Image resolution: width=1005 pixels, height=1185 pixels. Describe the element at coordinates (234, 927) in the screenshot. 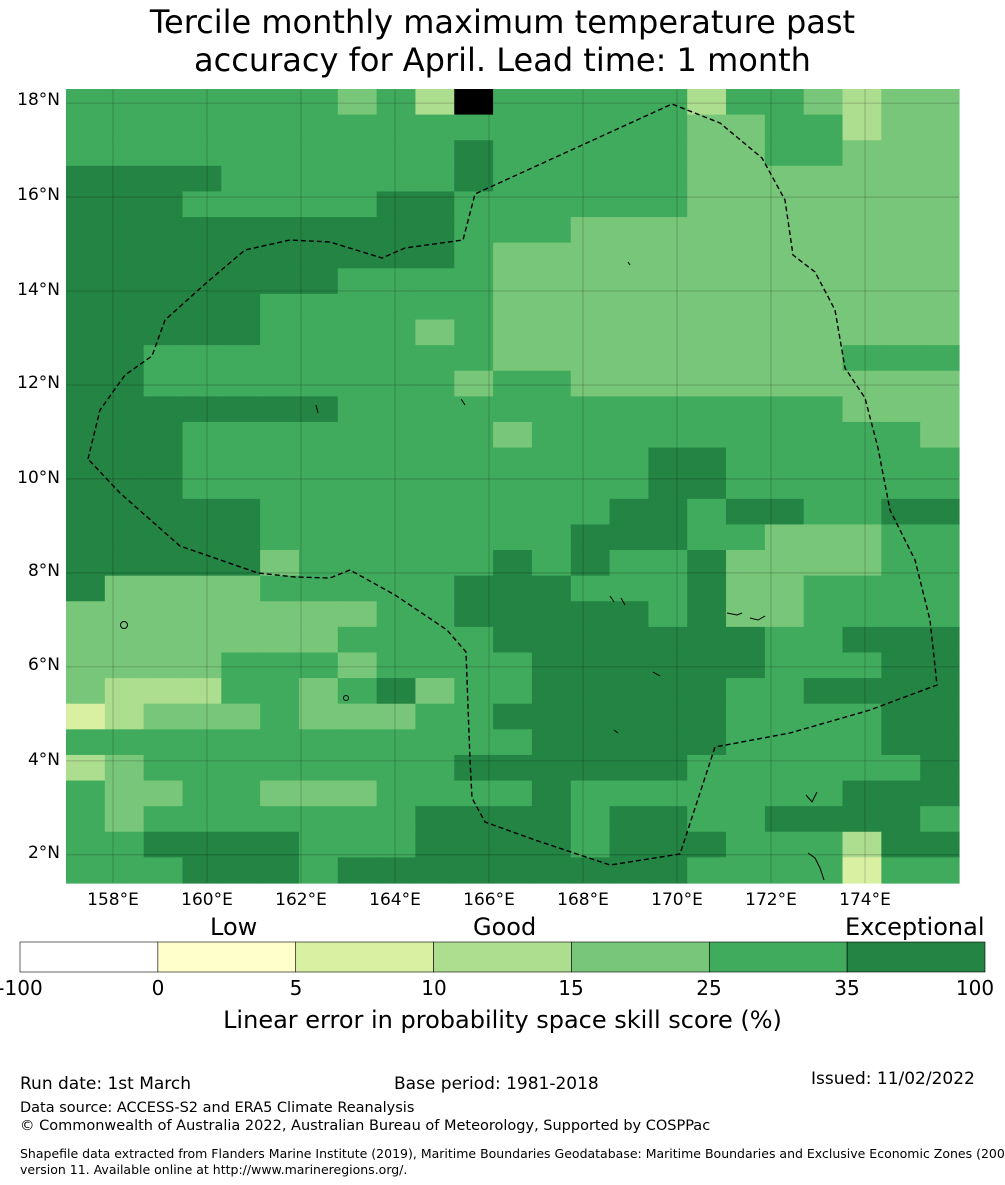

I see `legend-category-low: Low` at that location.